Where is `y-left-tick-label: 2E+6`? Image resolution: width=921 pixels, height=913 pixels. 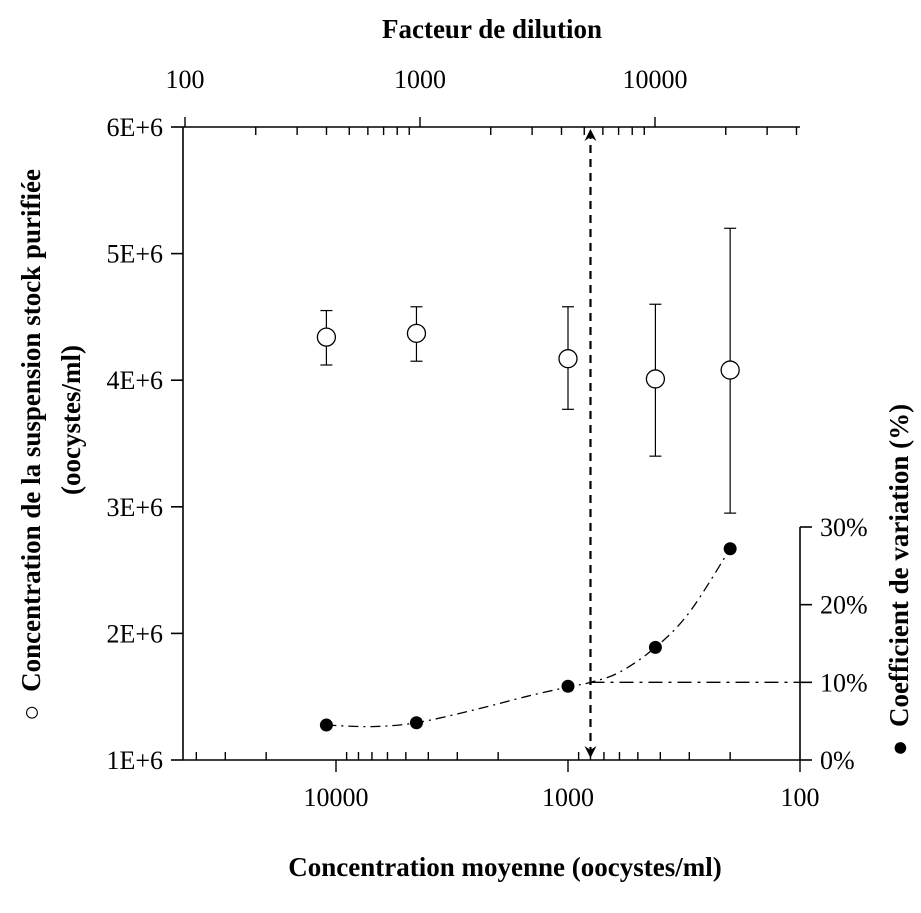 y-left-tick-label: 2E+6 is located at coordinates (134, 633).